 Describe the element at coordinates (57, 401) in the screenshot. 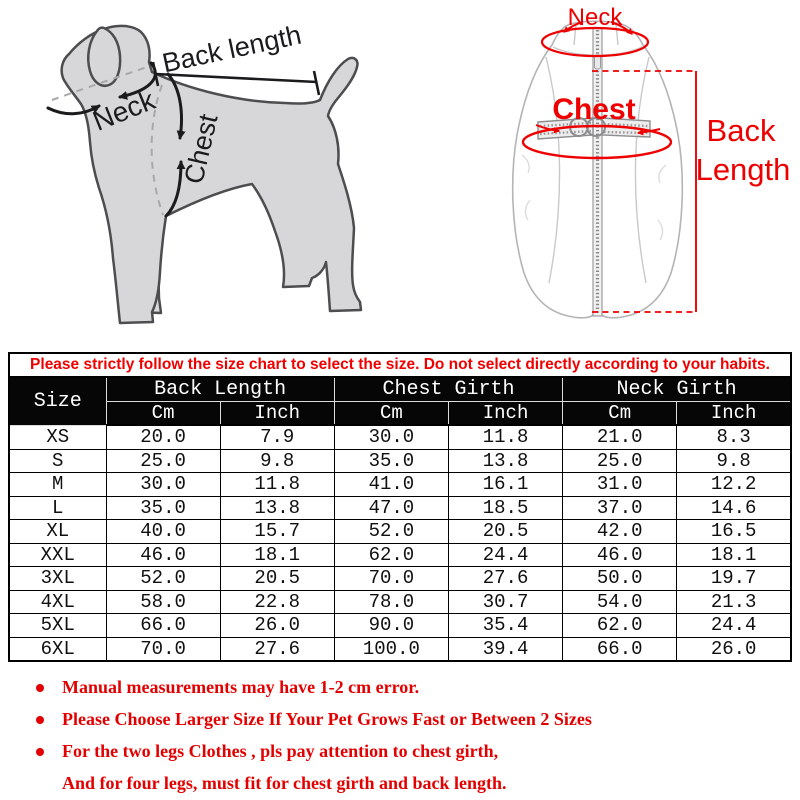

I see `col-header-size: Size` at that location.